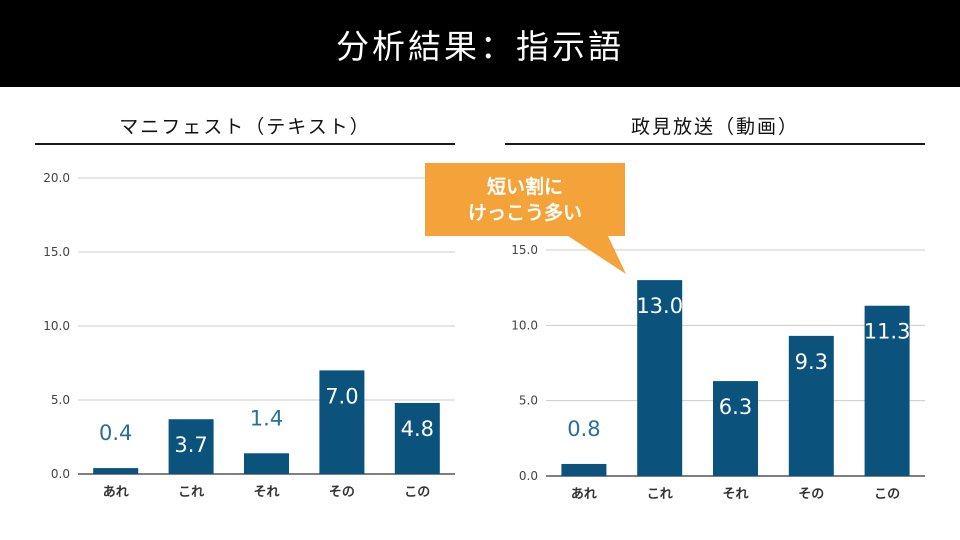  Describe the element at coordinates (417, 492) in the screenshot. I see `left-x-tick-label: この` at that location.